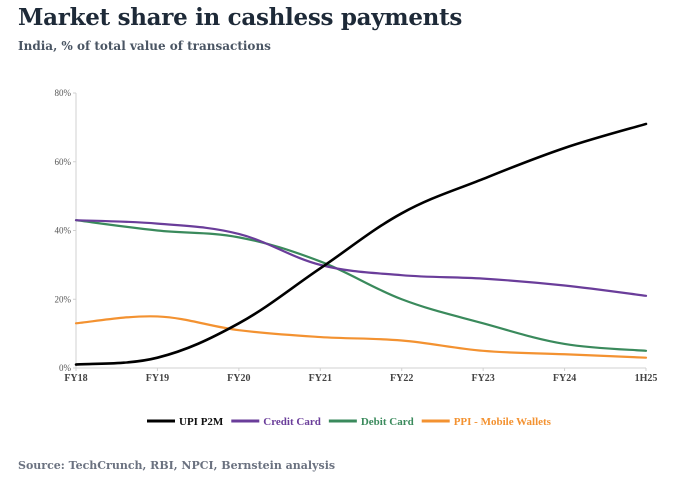 Image resolution: width=679 pixels, height=479 pixels. Describe the element at coordinates (292, 422) in the screenshot. I see `legend-label: Credit Card` at that location.